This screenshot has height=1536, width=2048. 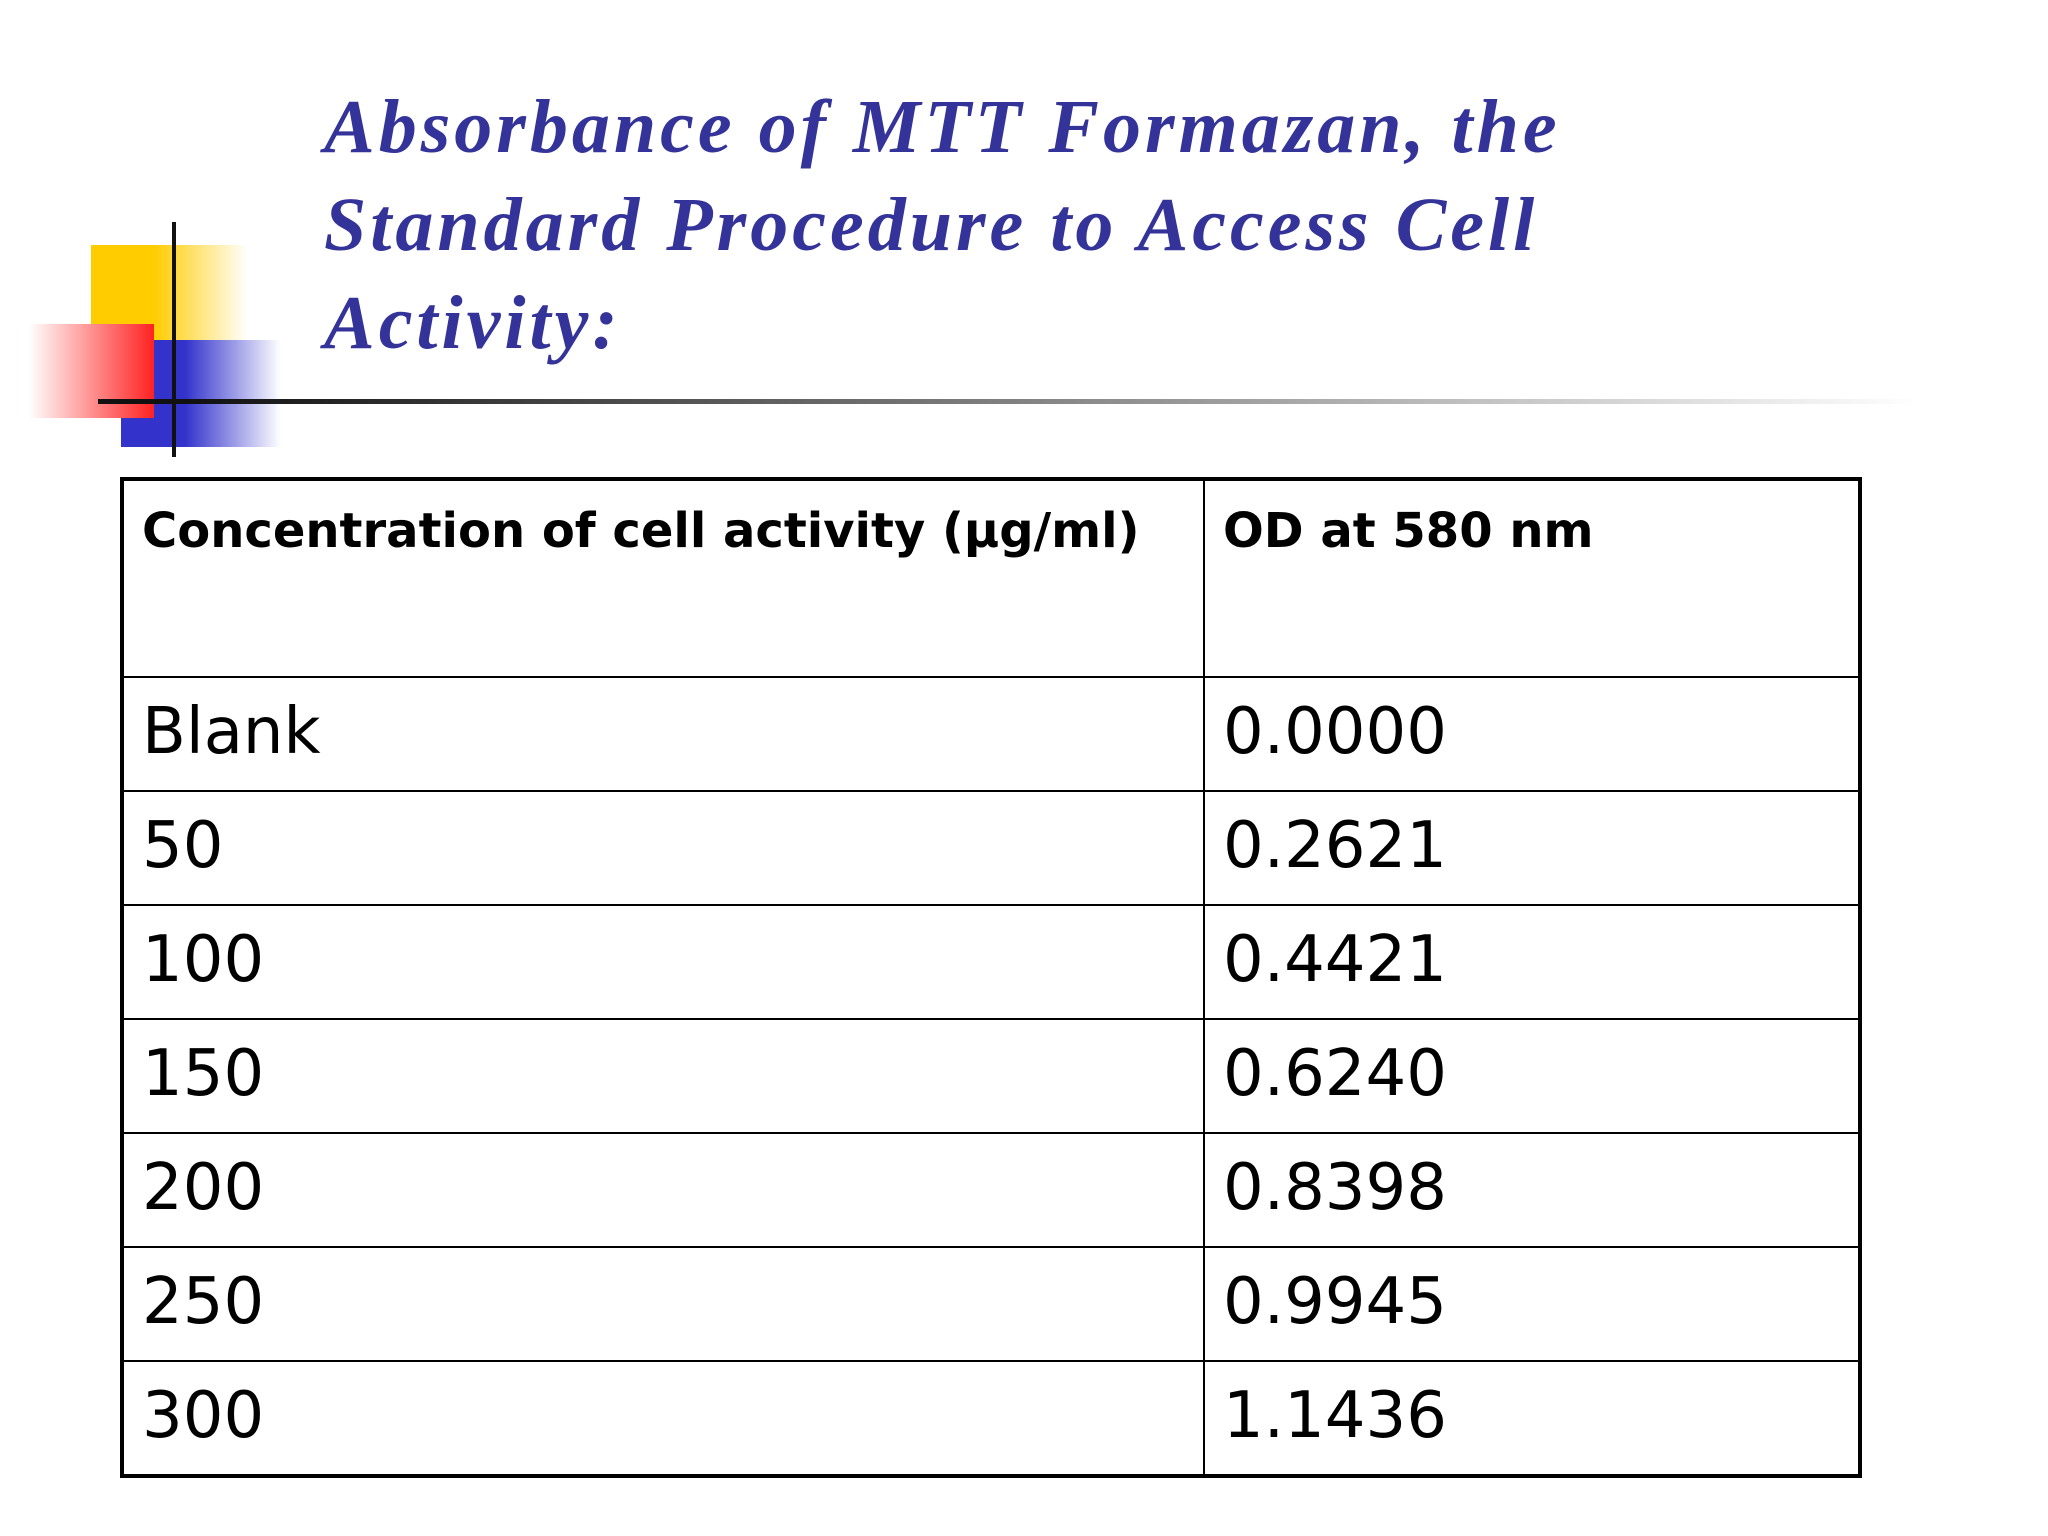 I want to click on table-cell: 0.9945, so click(x=1532, y=1304).